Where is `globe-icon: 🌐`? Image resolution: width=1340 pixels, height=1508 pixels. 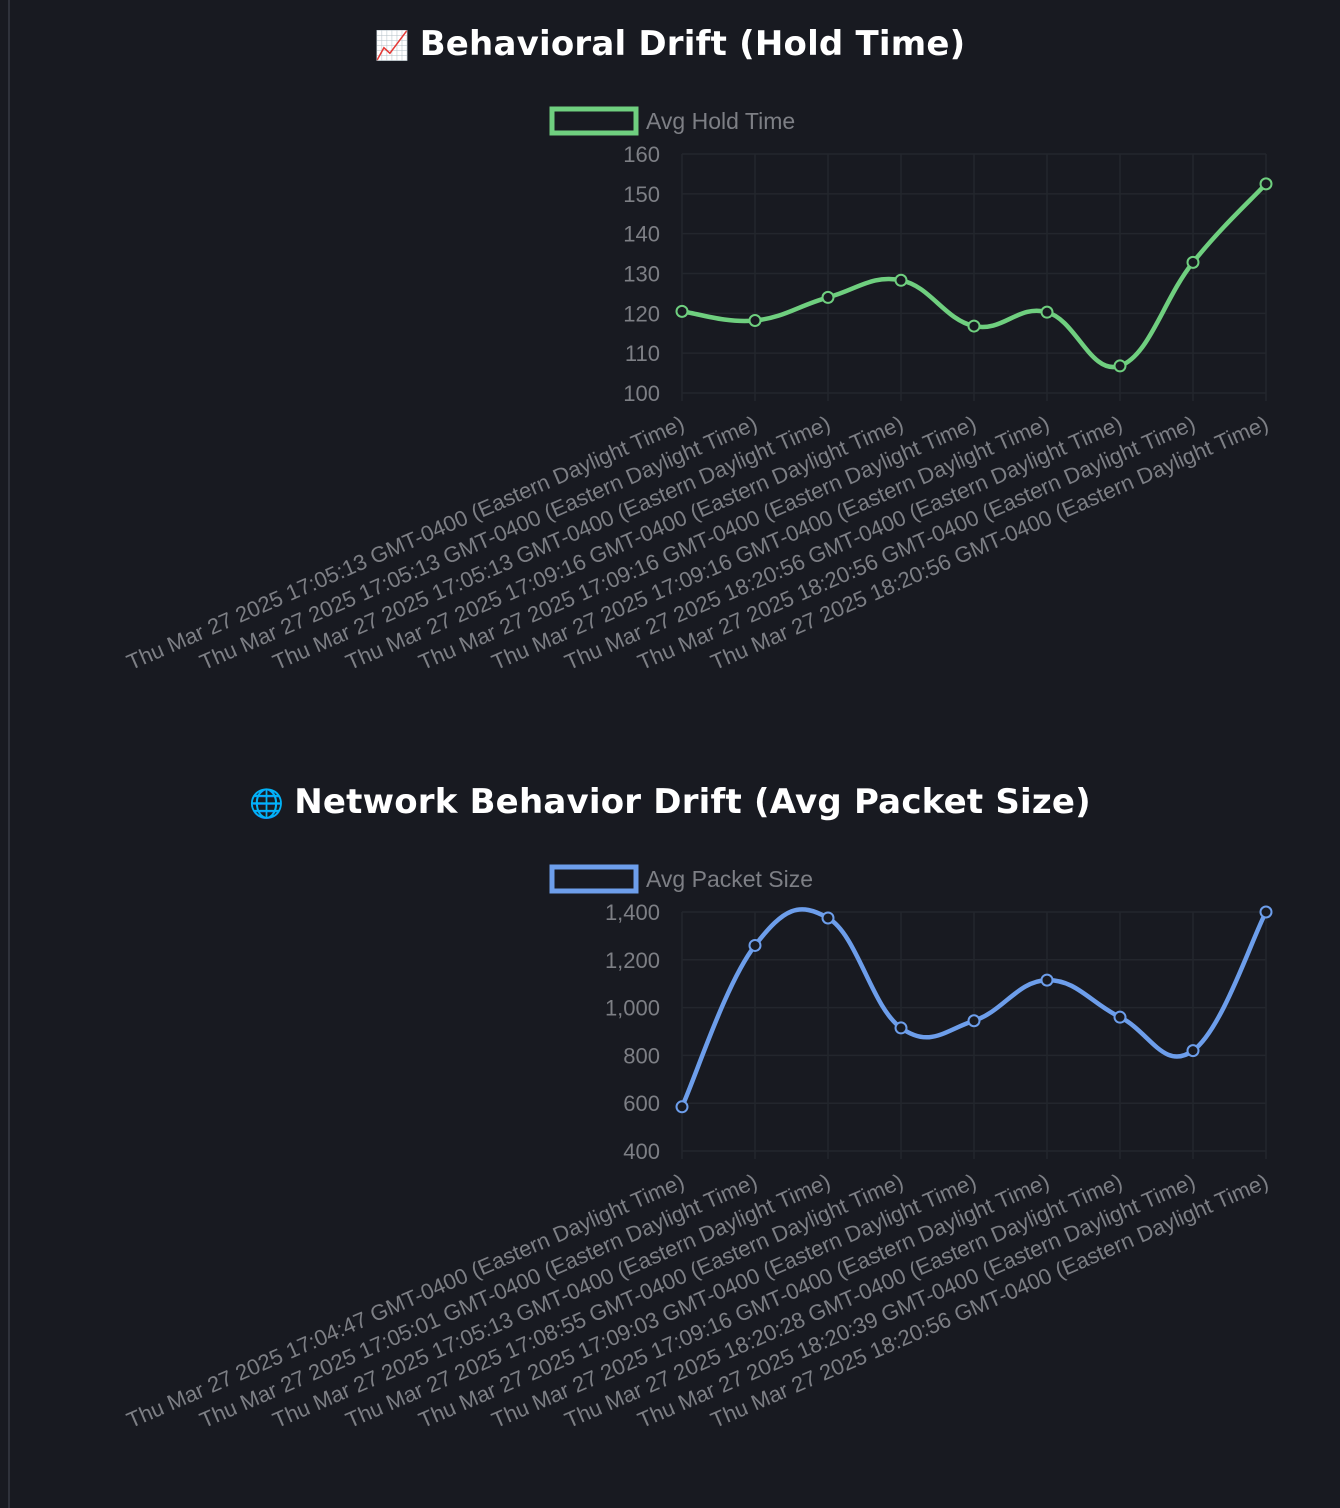 globe-icon: 🌐 is located at coordinates (267, 803).